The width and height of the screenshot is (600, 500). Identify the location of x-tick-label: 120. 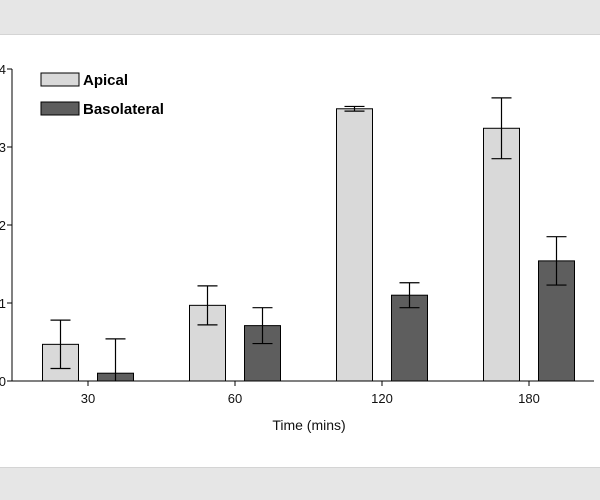
(382, 398).